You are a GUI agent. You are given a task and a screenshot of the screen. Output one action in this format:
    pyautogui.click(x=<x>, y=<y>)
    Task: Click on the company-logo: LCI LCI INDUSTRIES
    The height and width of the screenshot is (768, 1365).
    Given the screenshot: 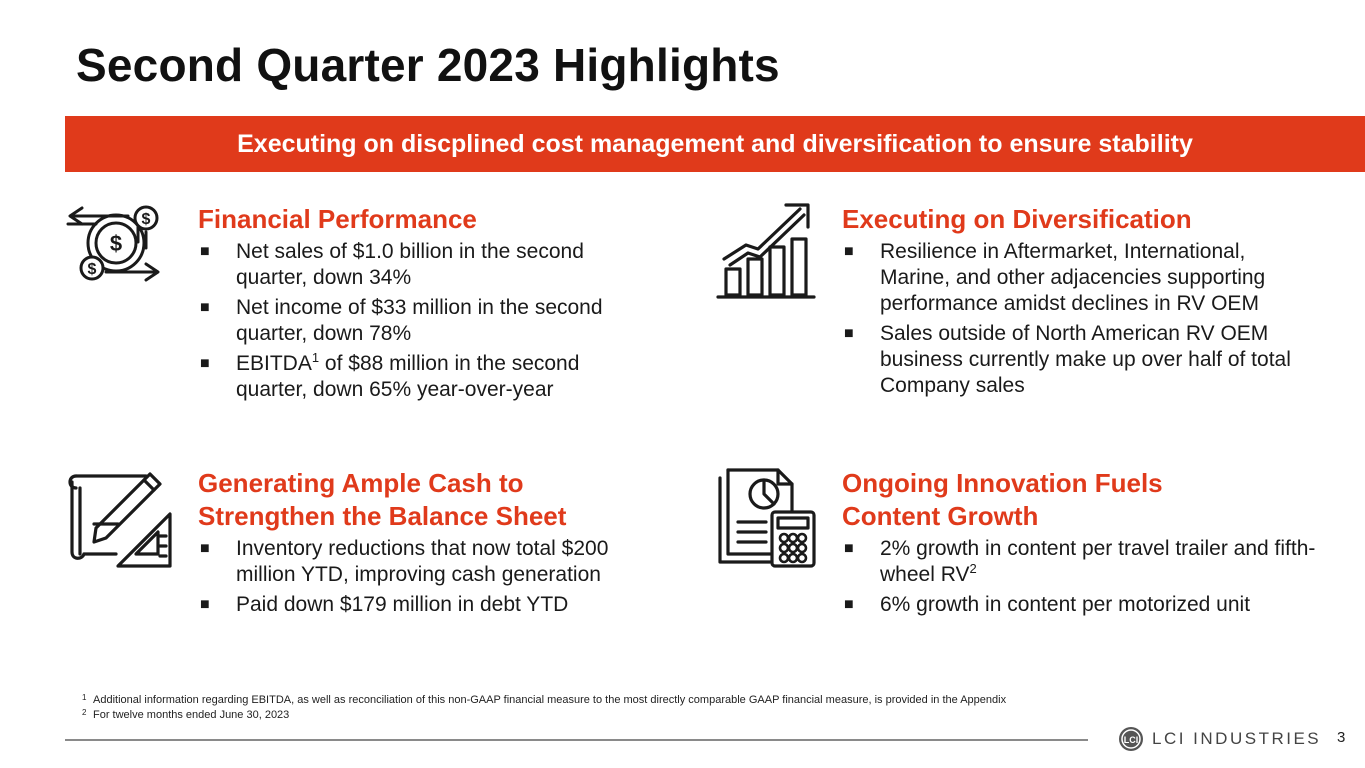 What is the action you would take?
    pyautogui.click(x=1219, y=739)
    